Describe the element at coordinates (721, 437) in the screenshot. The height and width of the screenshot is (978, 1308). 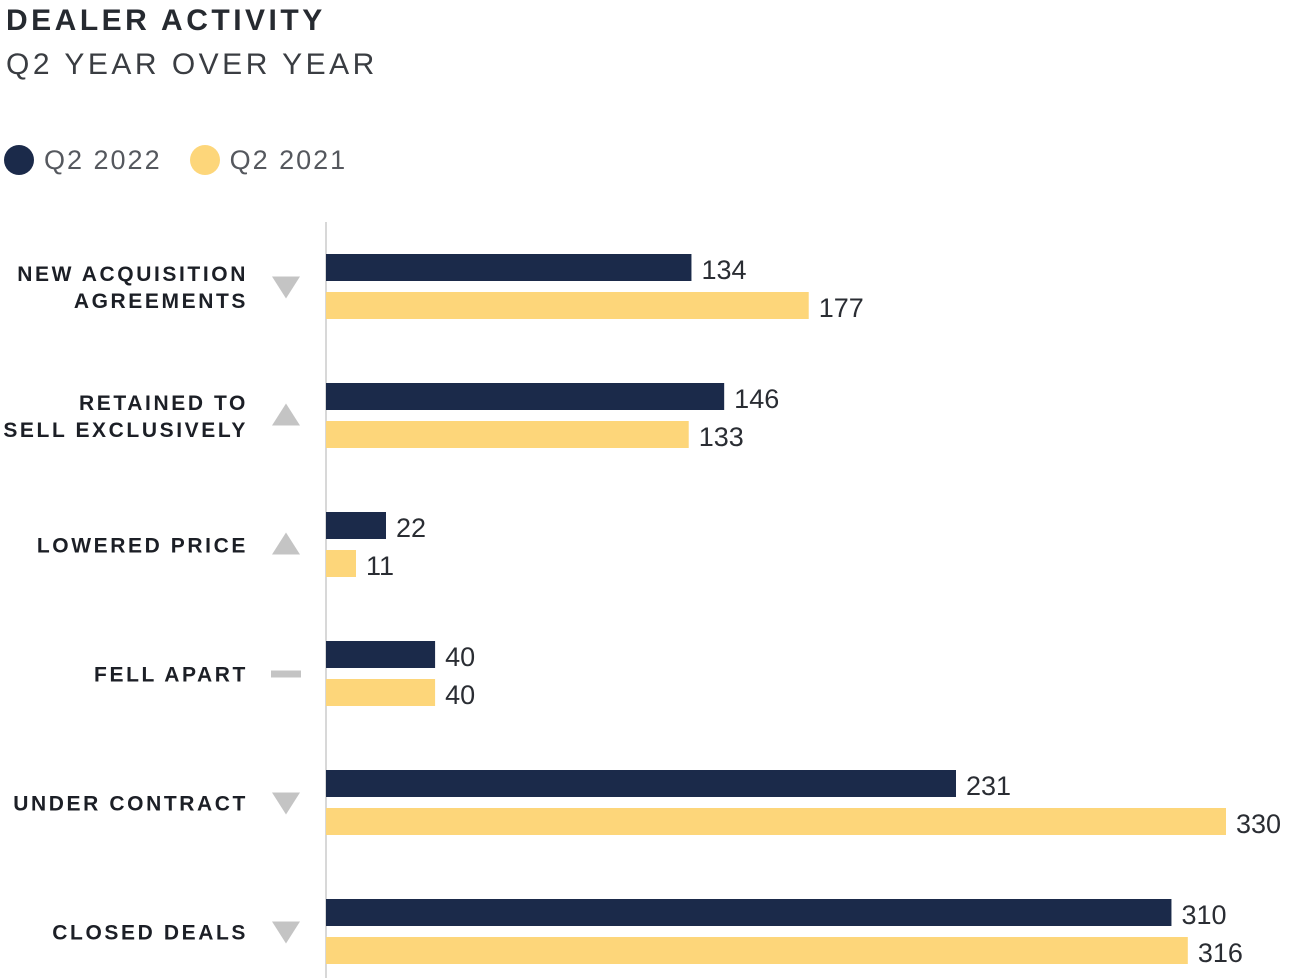
I see `data-label: 133` at that location.